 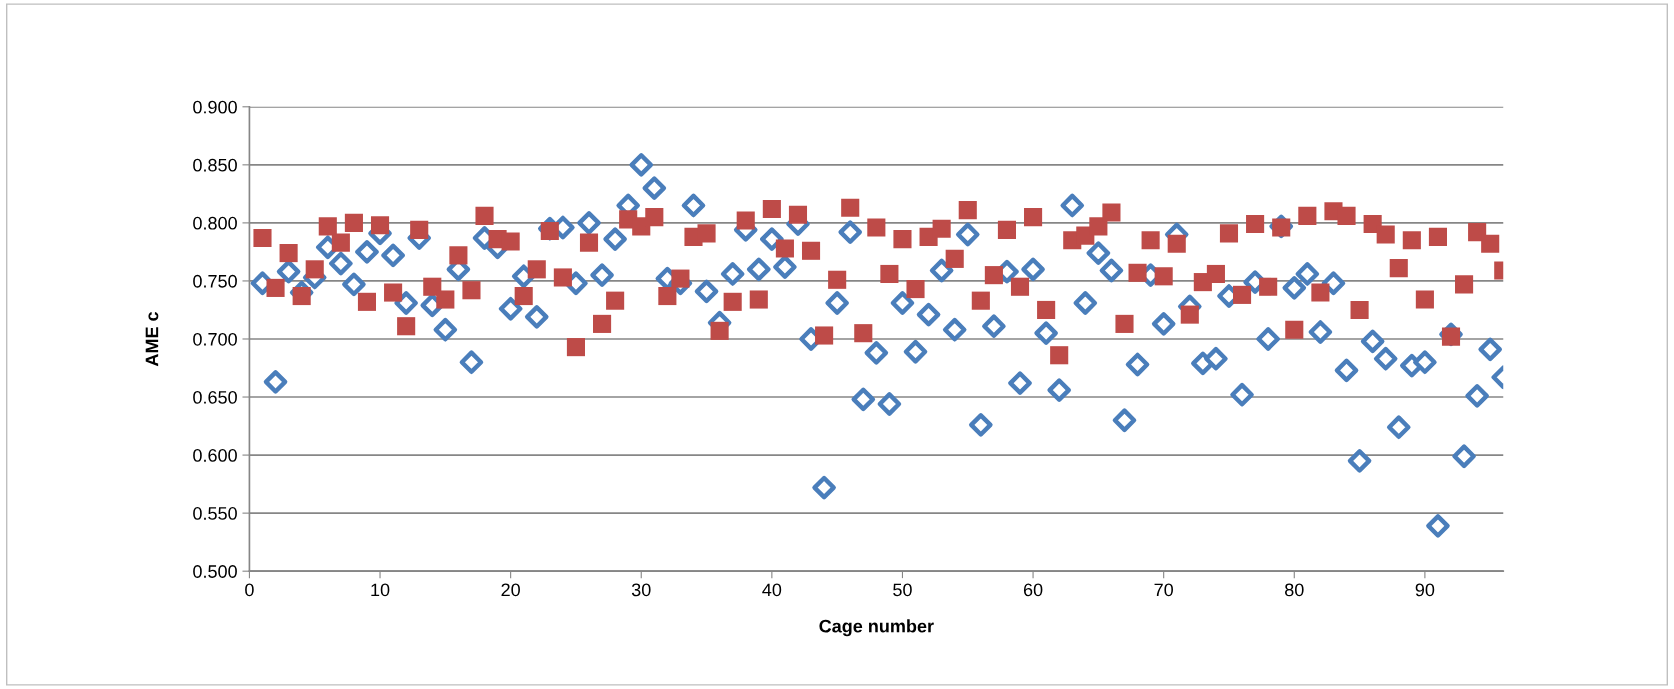 What do you see at coordinates (215, 223) in the screenshot?
I see `y-tick-label: 0.800` at bounding box center [215, 223].